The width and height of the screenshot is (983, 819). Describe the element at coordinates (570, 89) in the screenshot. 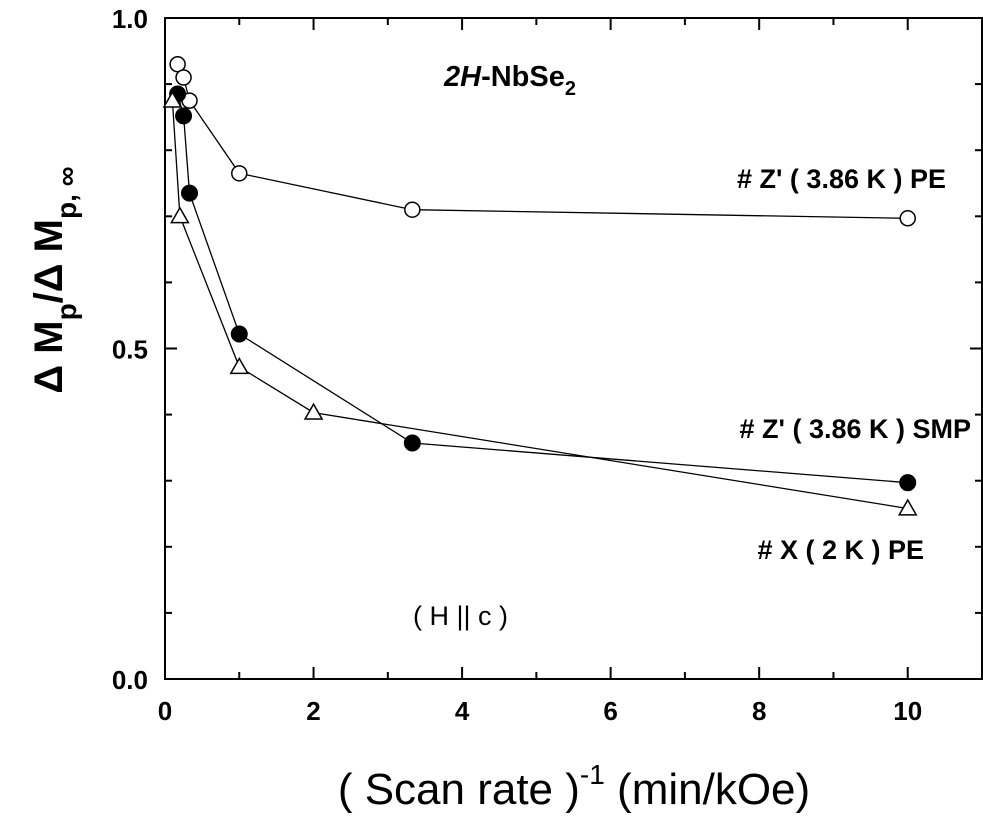

I see `chart-title-sub: 2` at that location.